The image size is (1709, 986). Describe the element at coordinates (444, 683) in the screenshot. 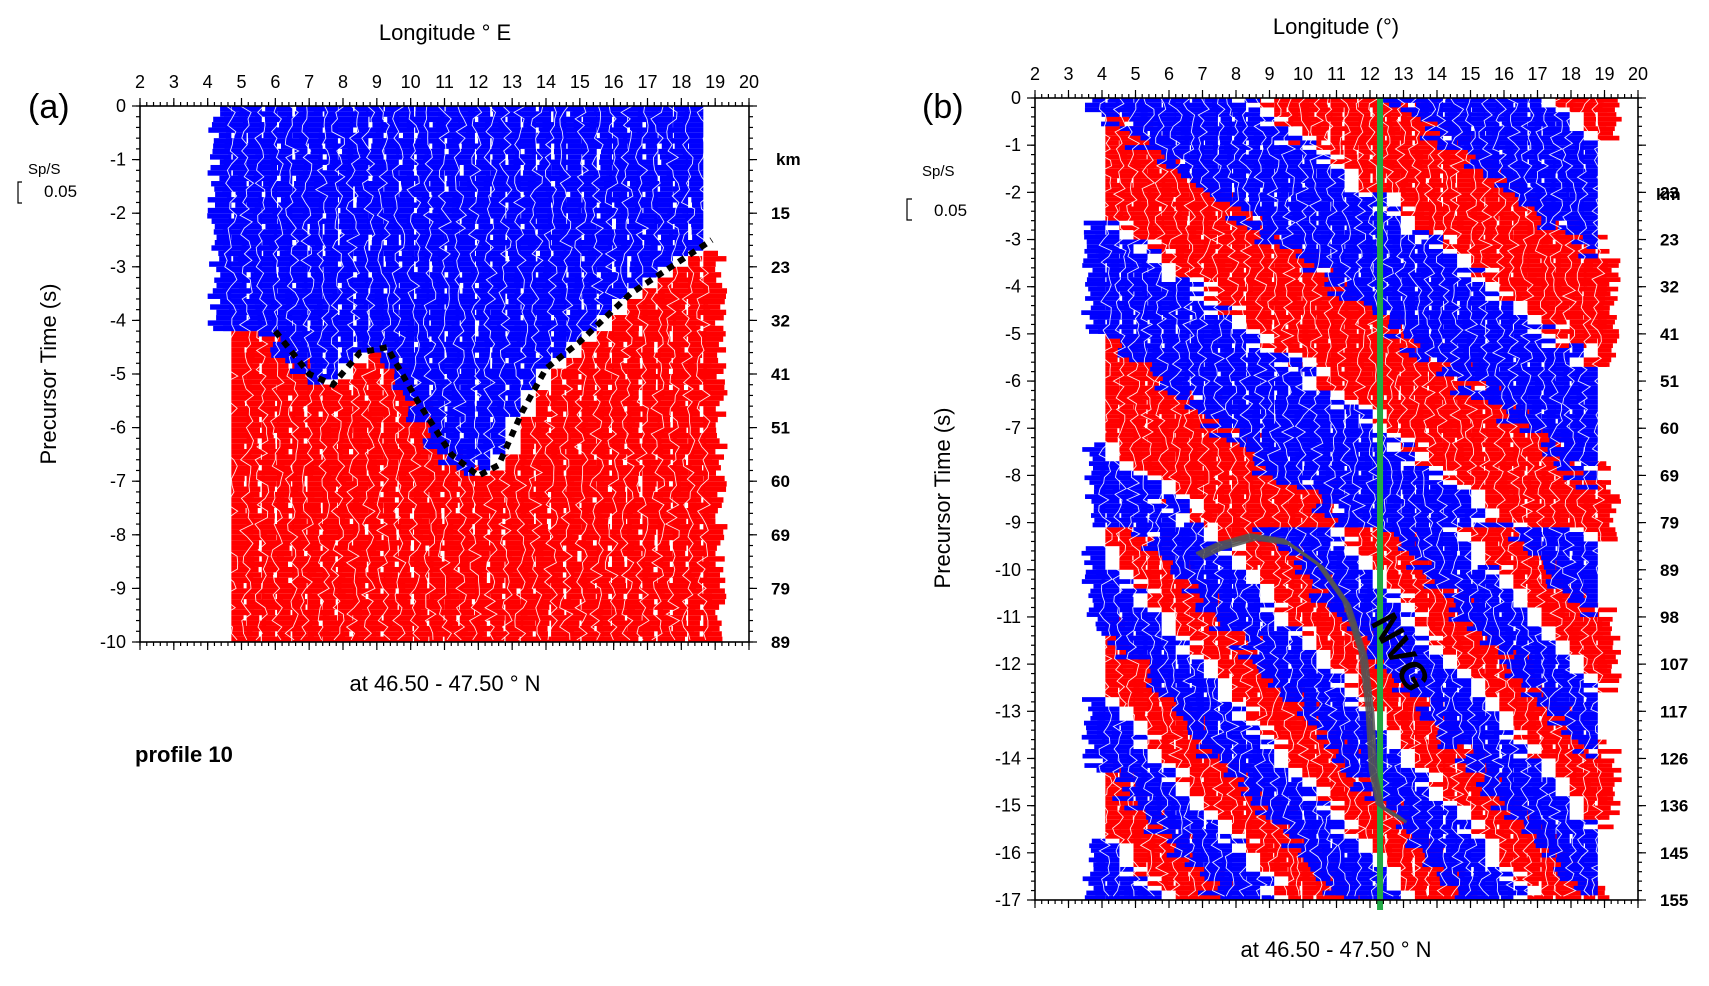

I see `panel-a-bottom-caption: at 46.50 - 47.50 ° N` at that location.